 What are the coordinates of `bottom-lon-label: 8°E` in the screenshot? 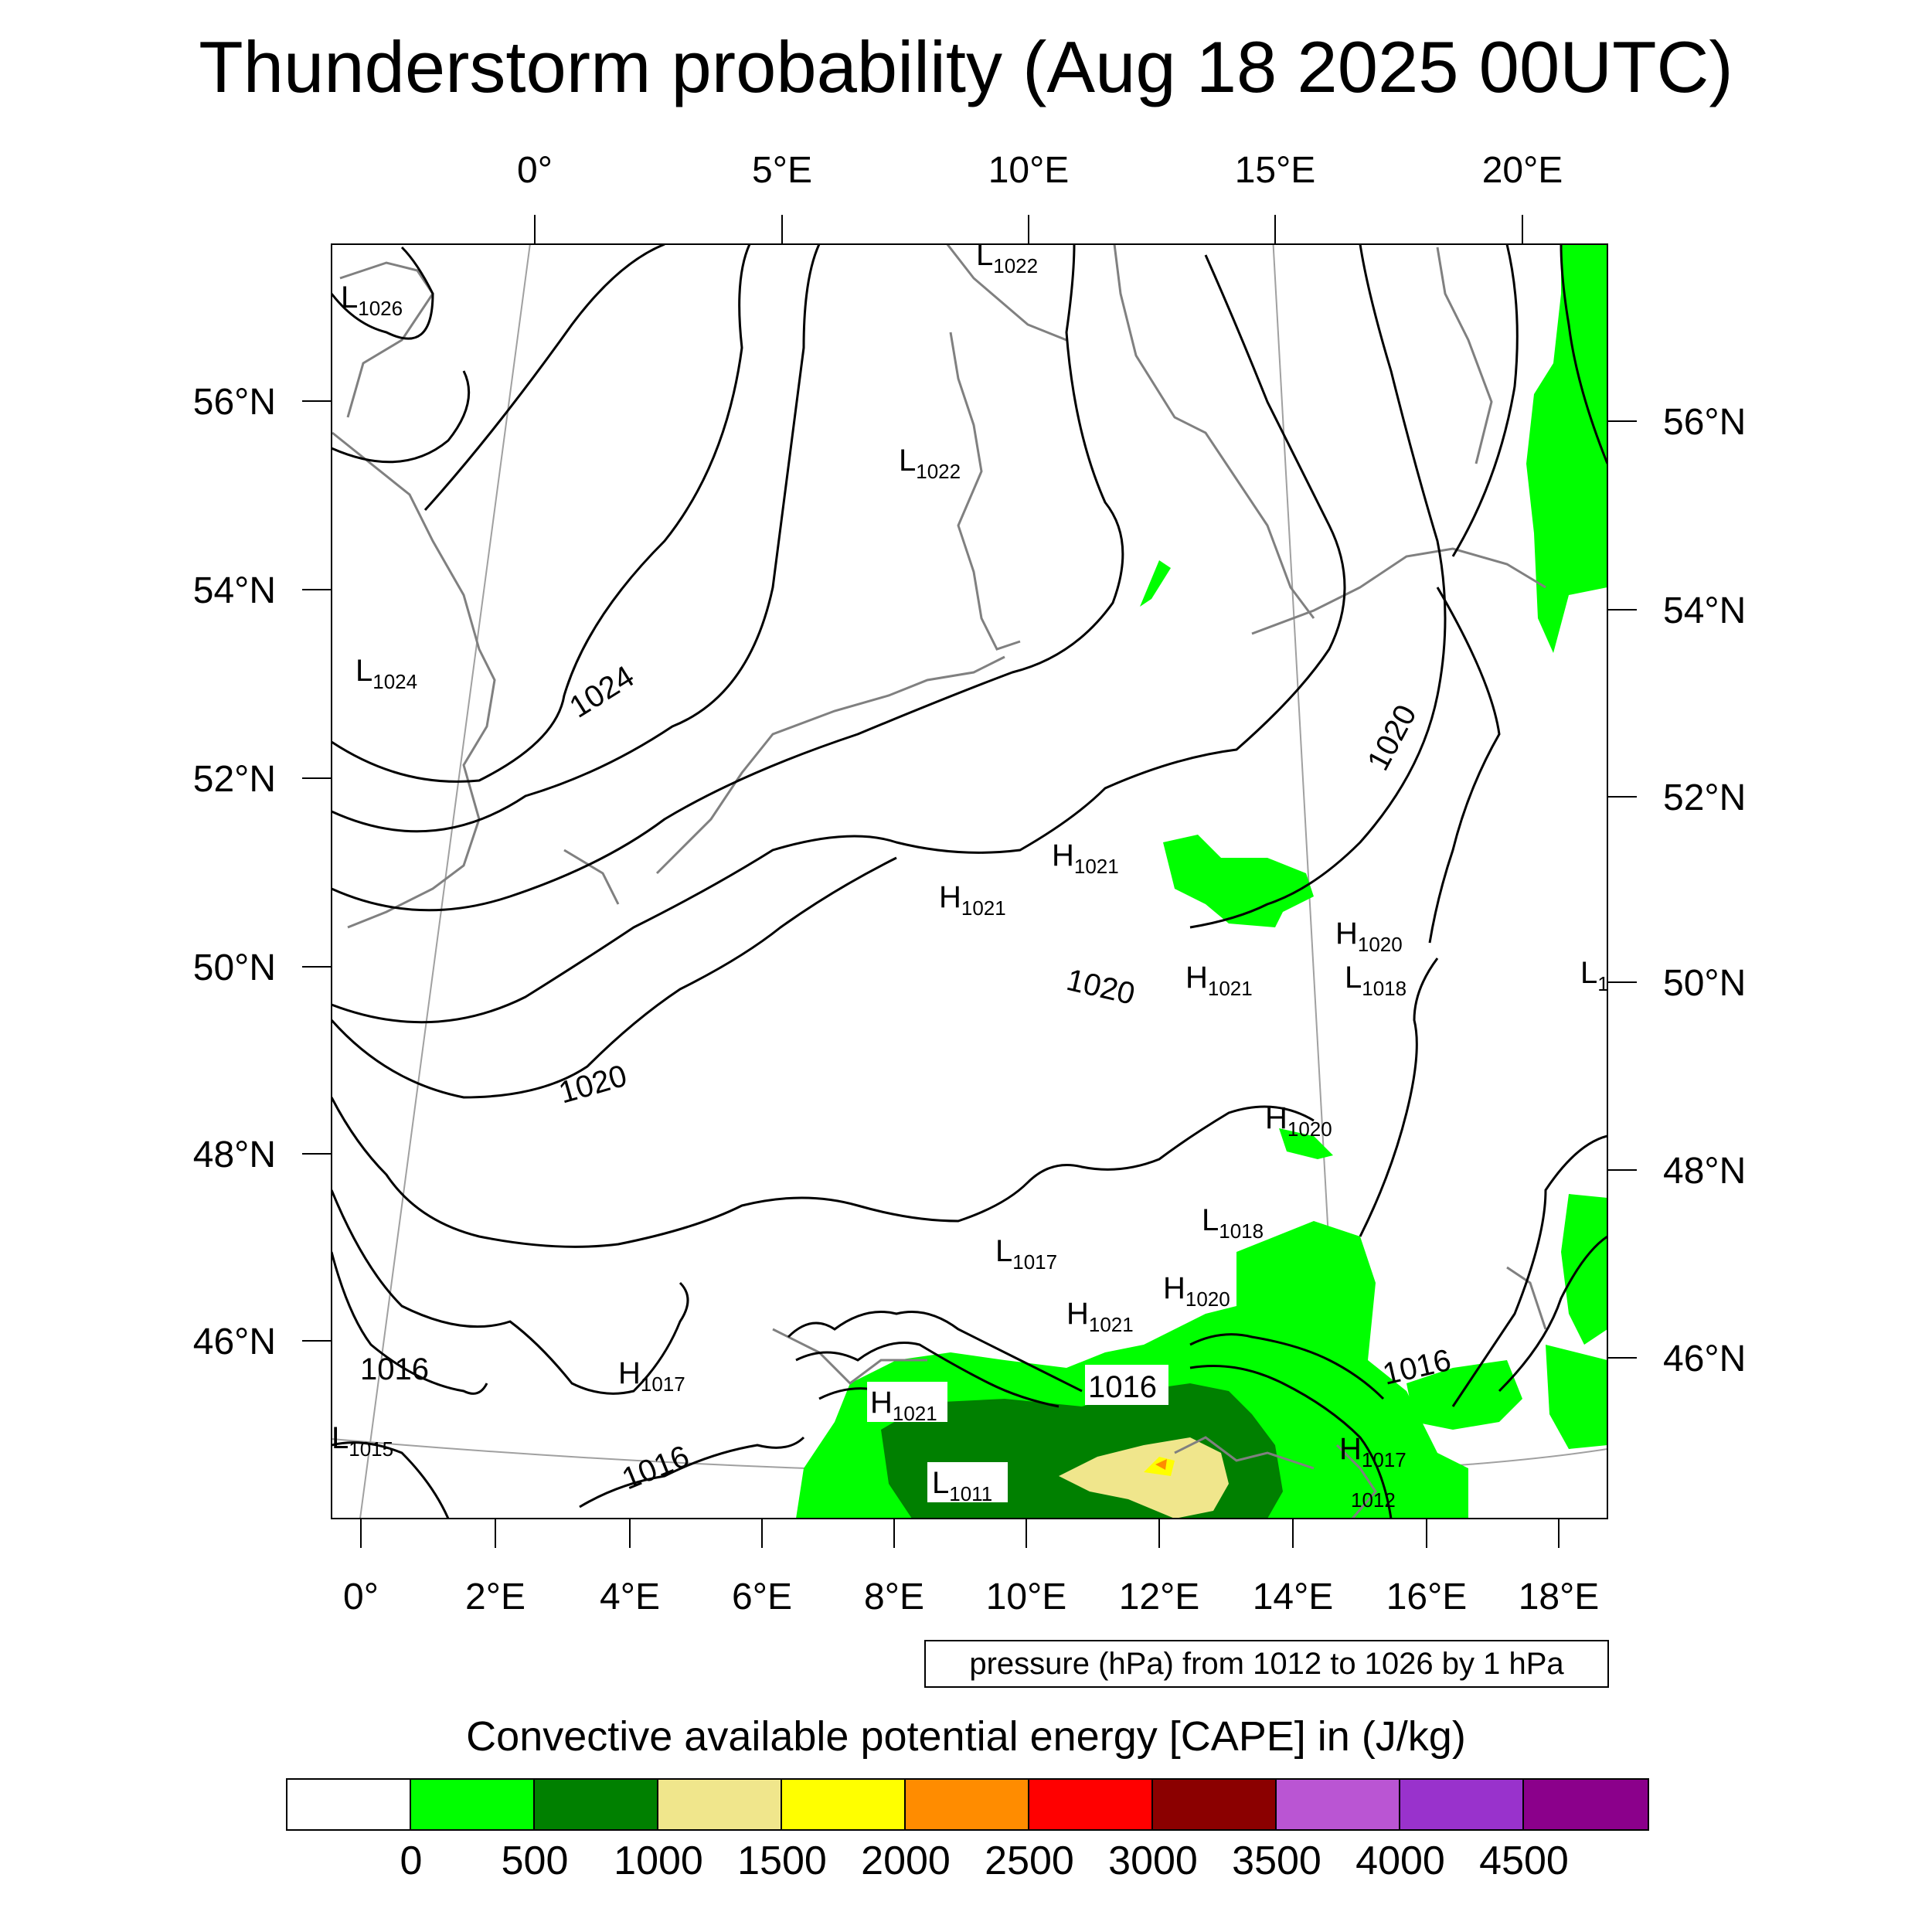 It's located at (894, 1597).